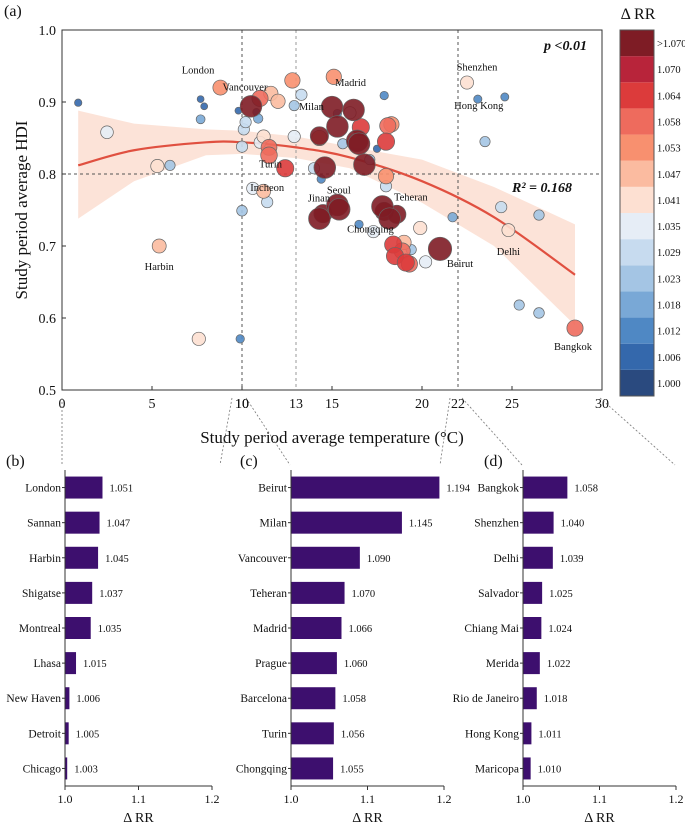 The width and height of the screenshot is (685, 827). I want to click on category-label: Chicago, so click(42, 769).